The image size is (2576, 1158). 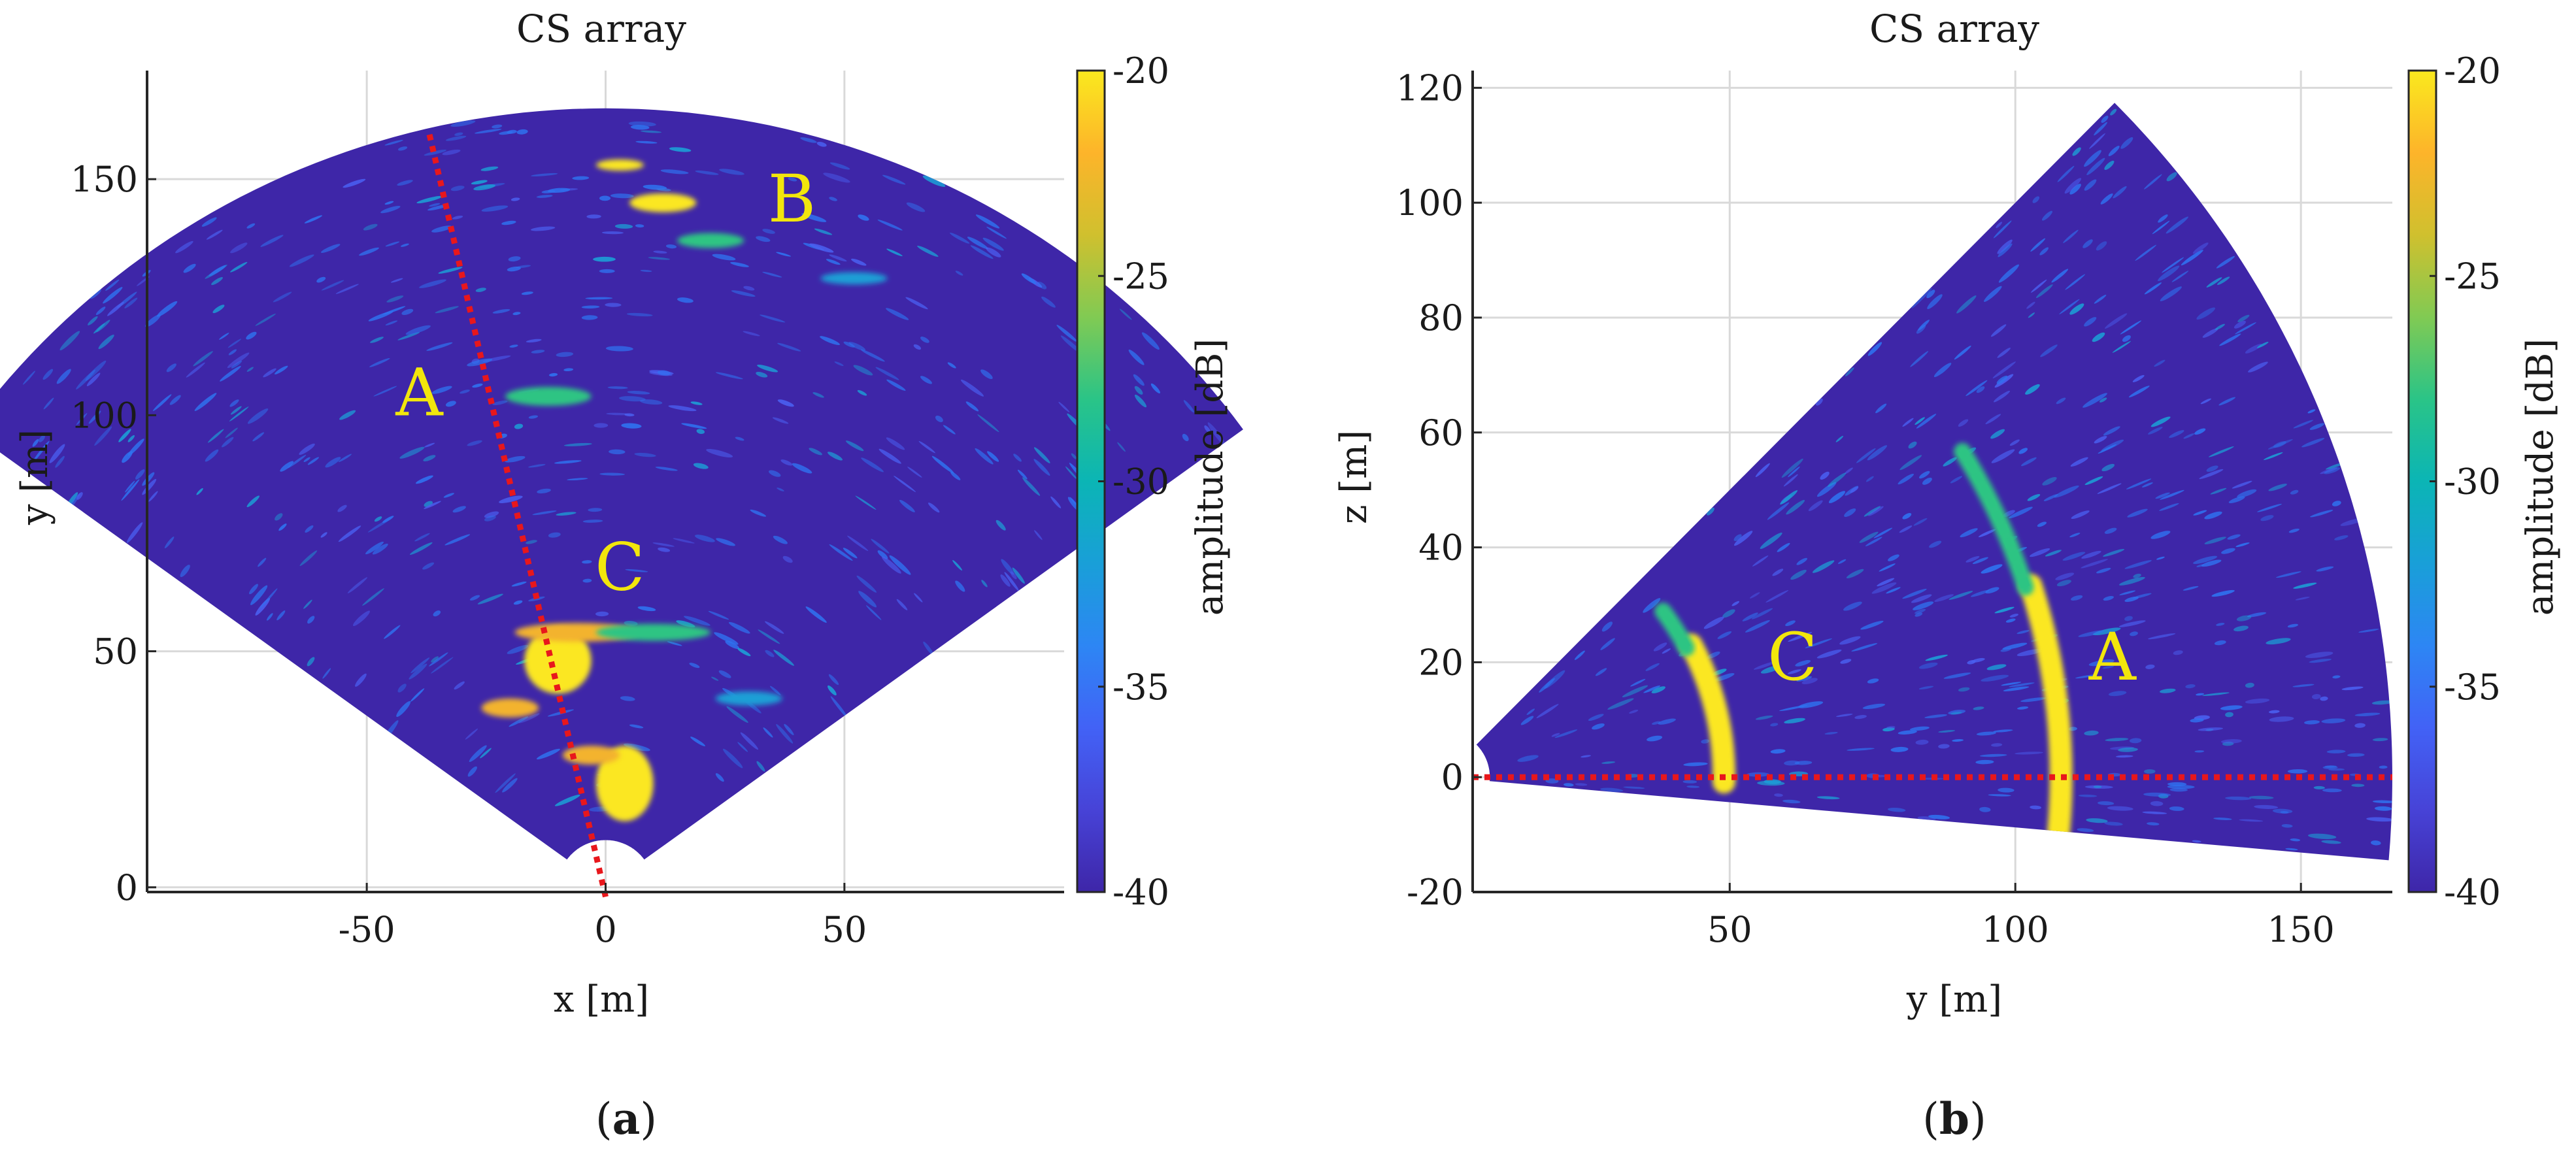 I want to click on y-tick-label: 100, so click(x=105, y=416).